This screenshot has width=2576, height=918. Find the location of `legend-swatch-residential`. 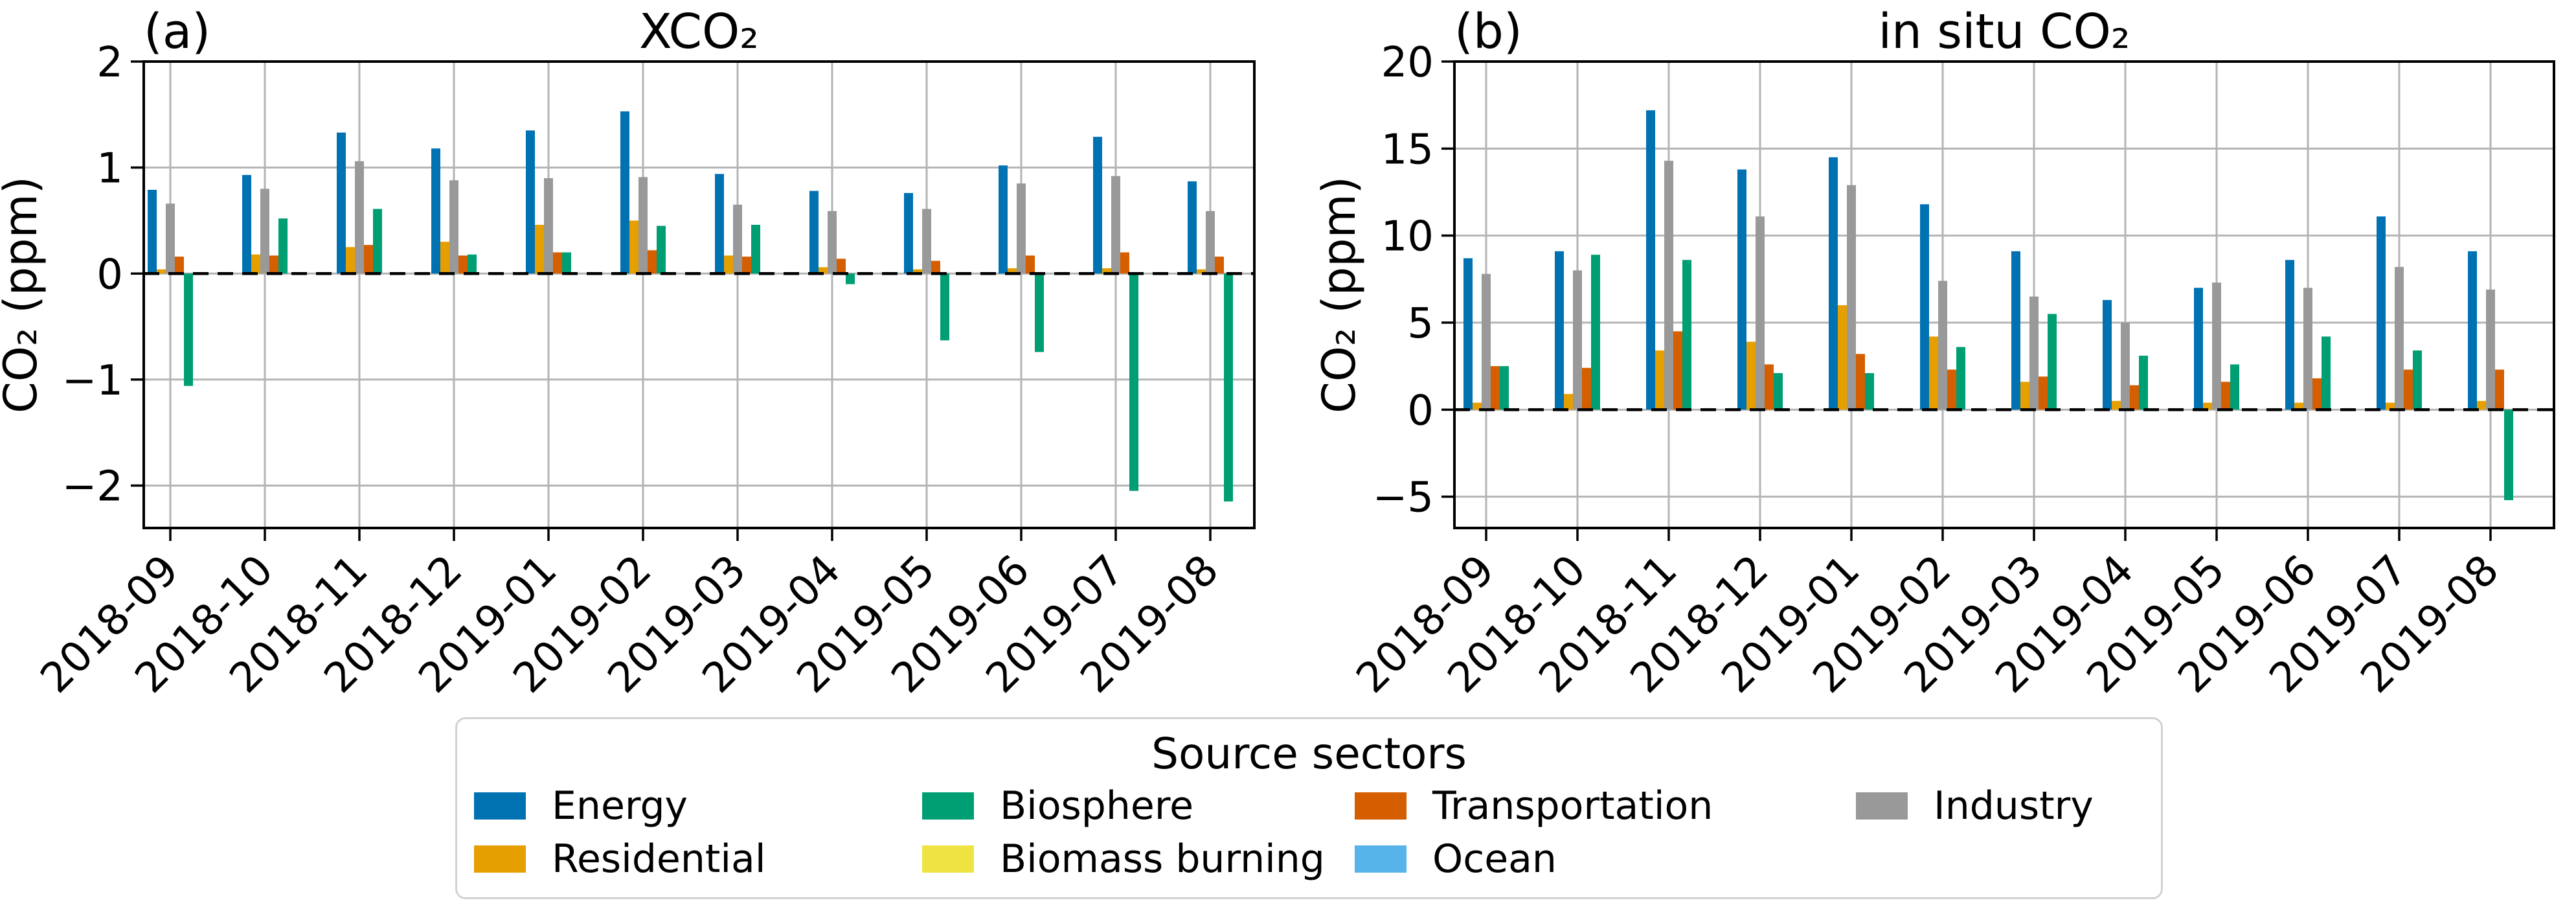

legend-swatch-residential is located at coordinates (500, 859).